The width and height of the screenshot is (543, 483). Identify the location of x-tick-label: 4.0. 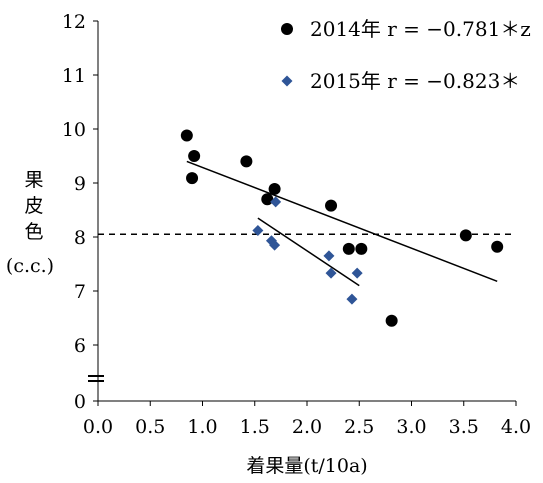
(516, 427).